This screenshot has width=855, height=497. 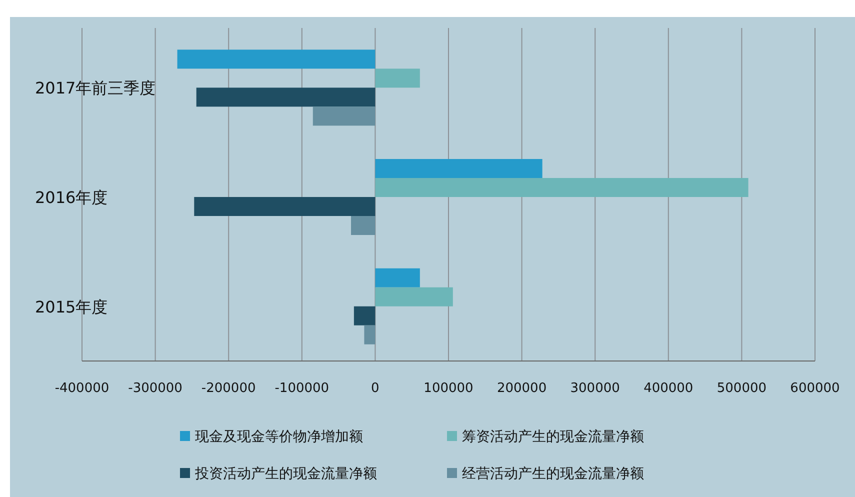 What do you see at coordinates (521, 388) in the screenshot?
I see `x-tick-label: 200000` at bounding box center [521, 388].